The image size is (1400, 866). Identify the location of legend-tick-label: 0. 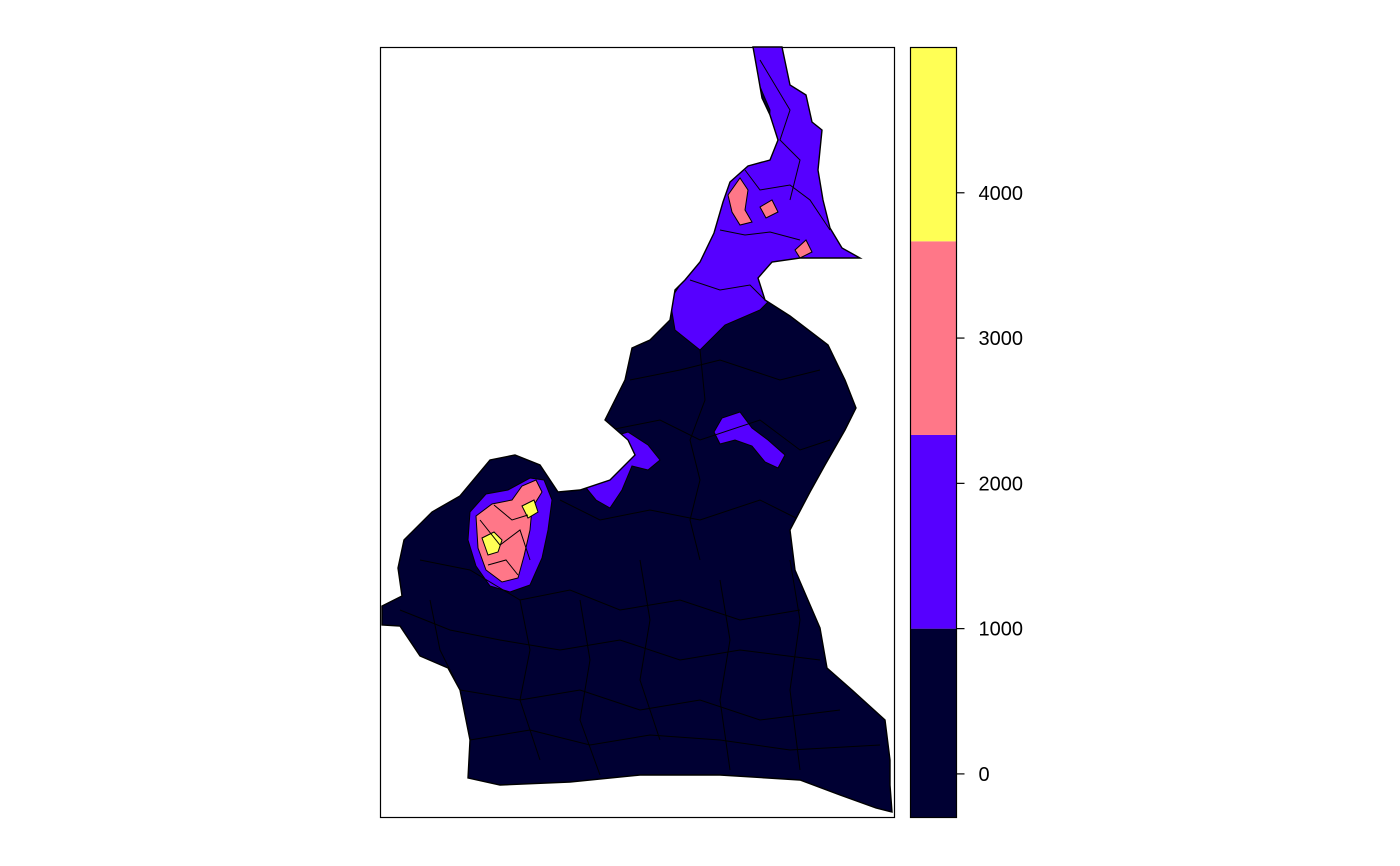
(984, 775).